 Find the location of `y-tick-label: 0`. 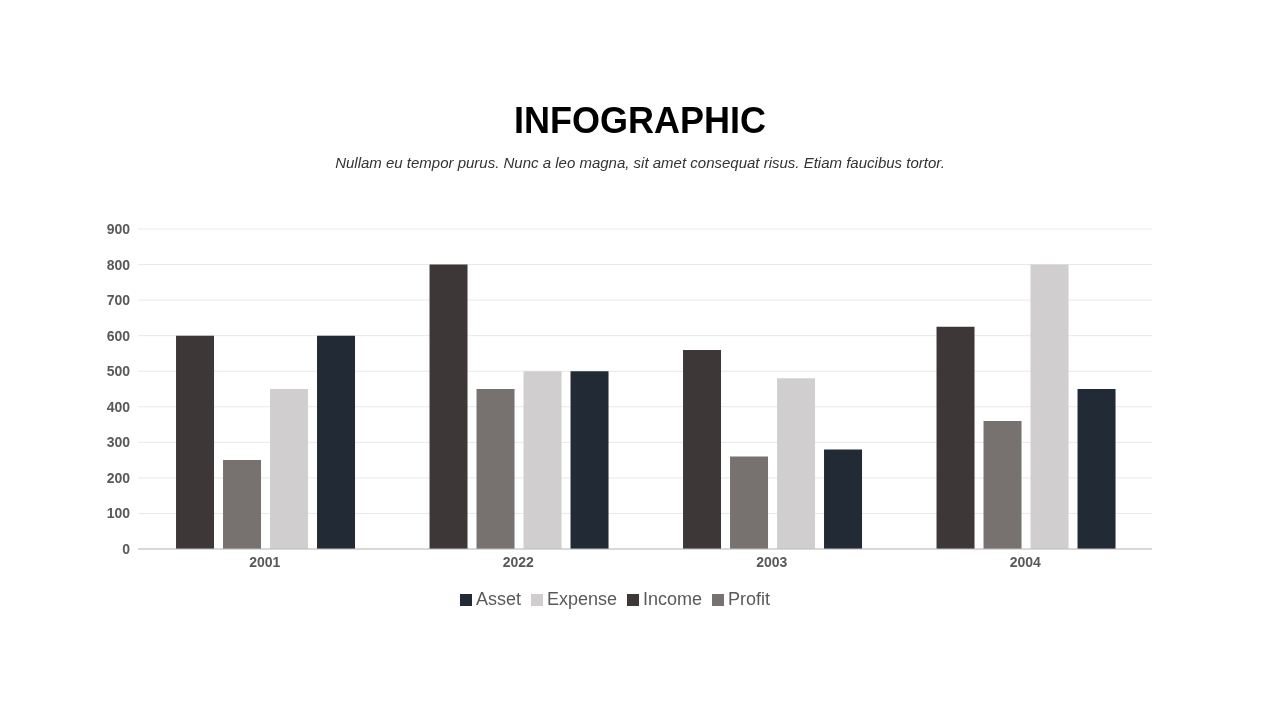

y-tick-label: 0 is located at coordinates (126, 548).